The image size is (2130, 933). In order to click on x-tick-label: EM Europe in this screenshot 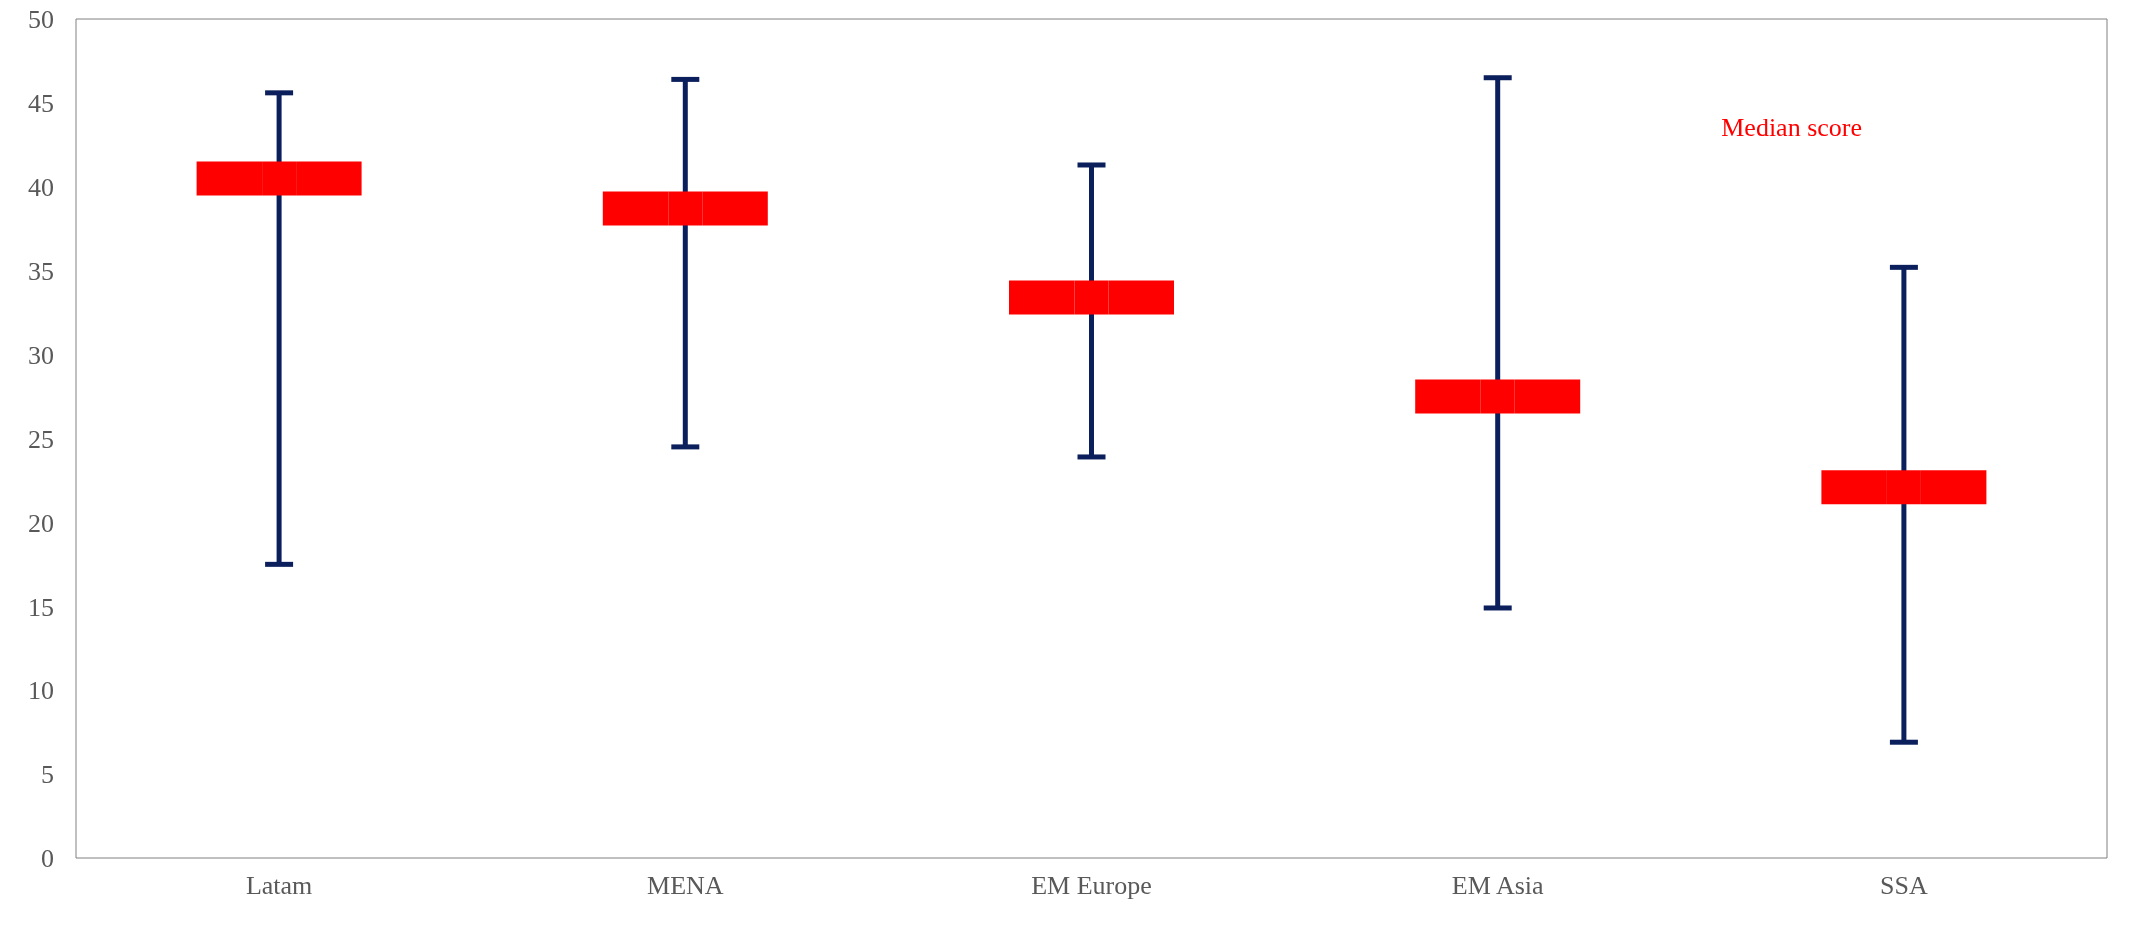, I will do `click(1091, 886)`.